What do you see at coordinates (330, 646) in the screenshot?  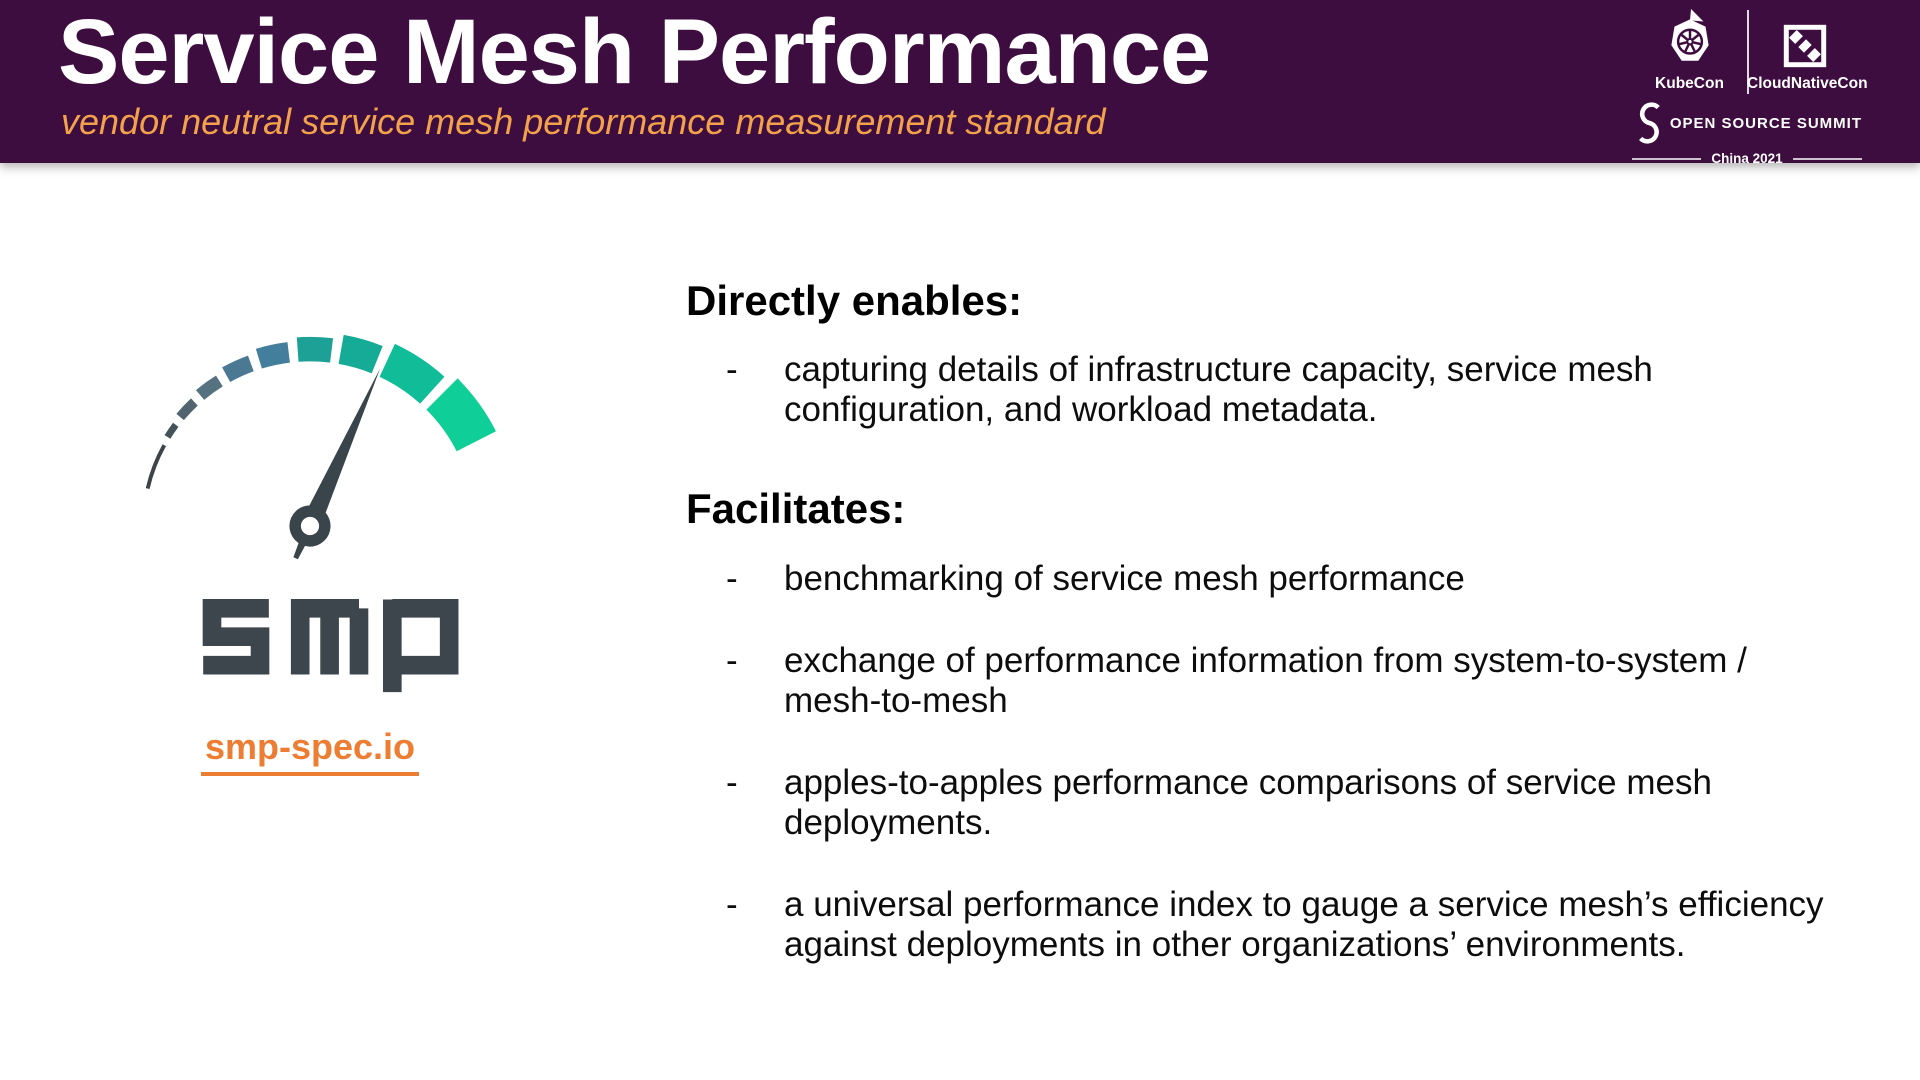 I see `smp-wordmark` at bounding box center [330, 646].